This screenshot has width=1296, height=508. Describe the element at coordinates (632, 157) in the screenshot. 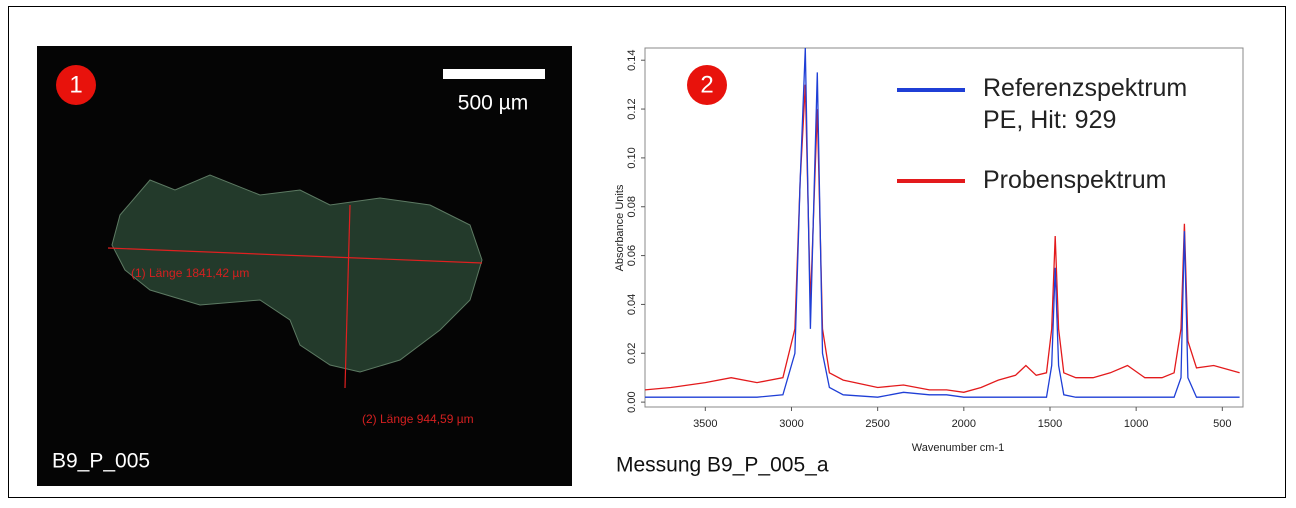

I see `y-tick-label: 0.10` at that location.